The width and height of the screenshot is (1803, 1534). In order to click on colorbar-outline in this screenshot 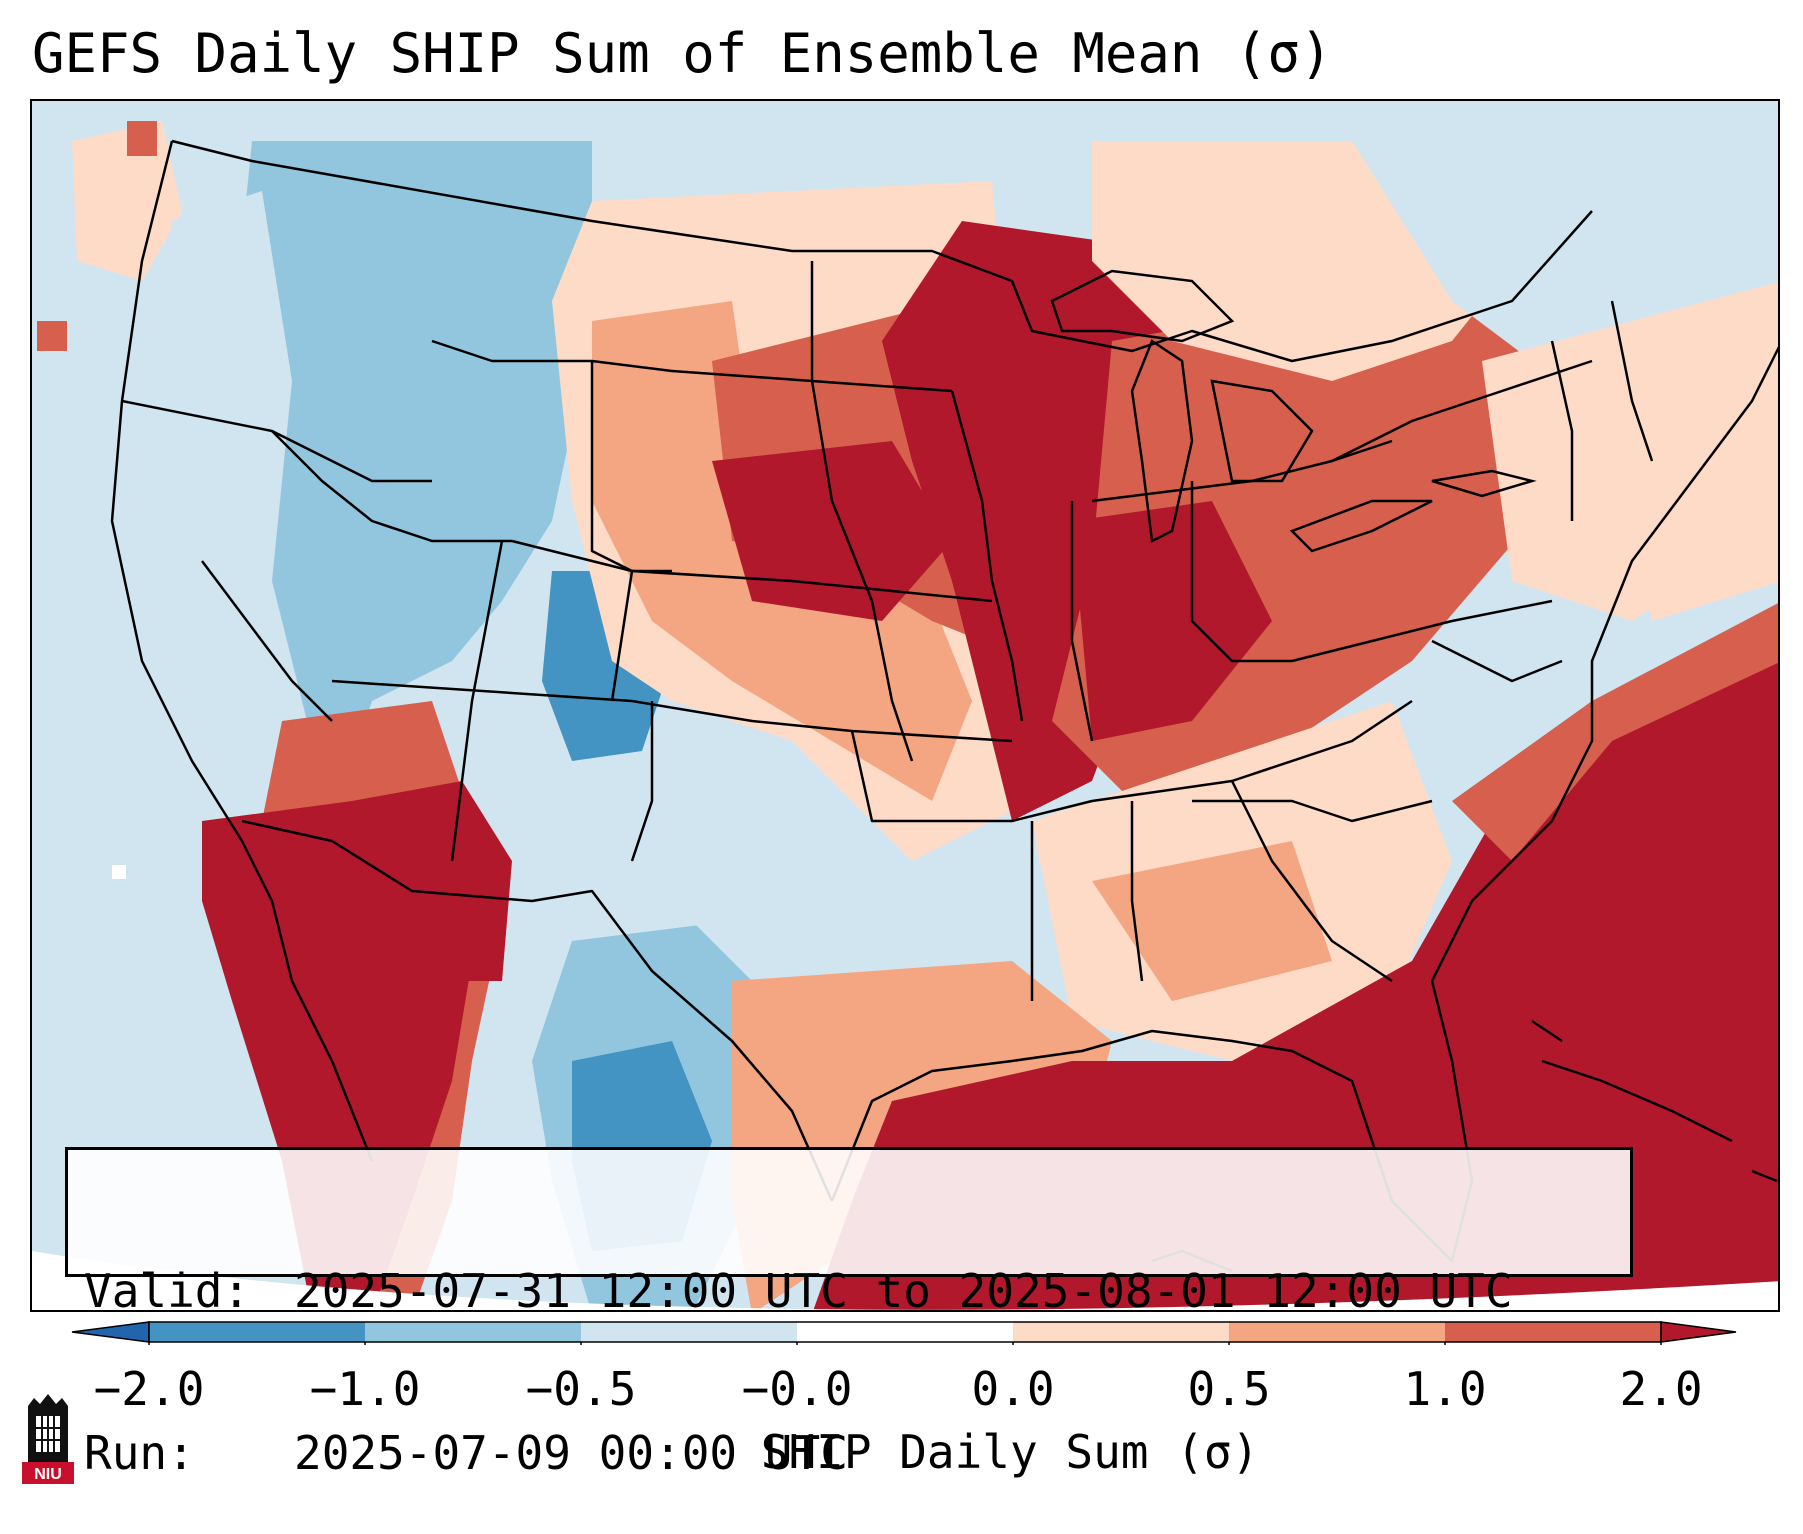, I will do `click(905, 1332)`.